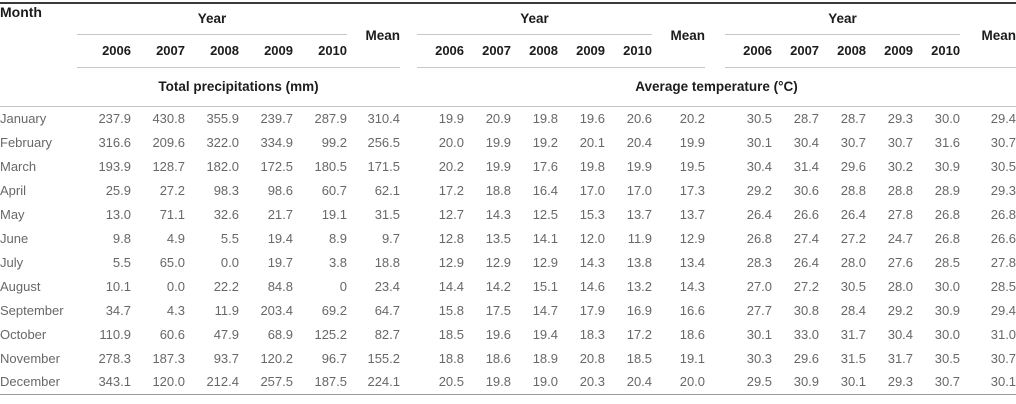  What do you see at coordinates (384, 382) in the screenshot?
I see `precipitation-mean-cell: 224.1` at bounding box center [384, 382].